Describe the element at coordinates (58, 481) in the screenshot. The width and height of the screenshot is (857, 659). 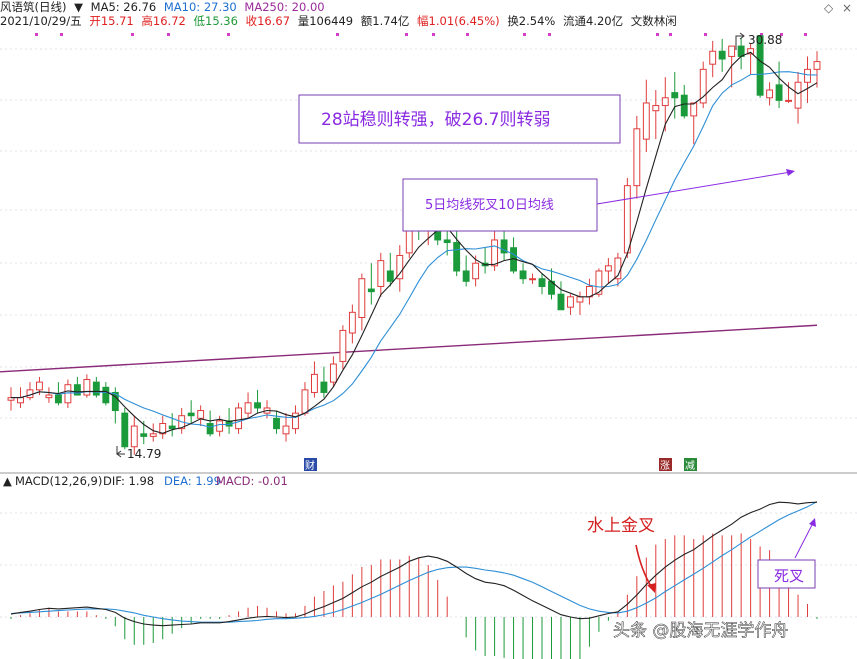
I see `macd-name: MACD(12,26,9)` at that location.